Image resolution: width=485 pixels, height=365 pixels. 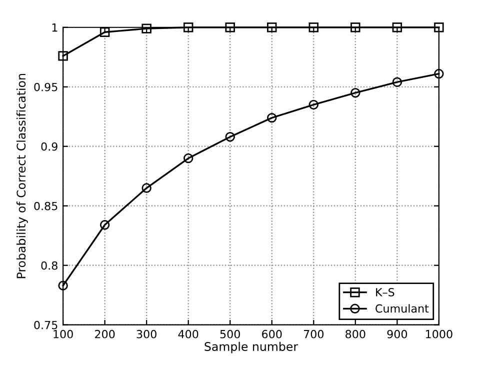 What do you see at coordinates (230, 334) in the screenshot?
I see `x-tick-label: 500` at bounding box center [230, 334].